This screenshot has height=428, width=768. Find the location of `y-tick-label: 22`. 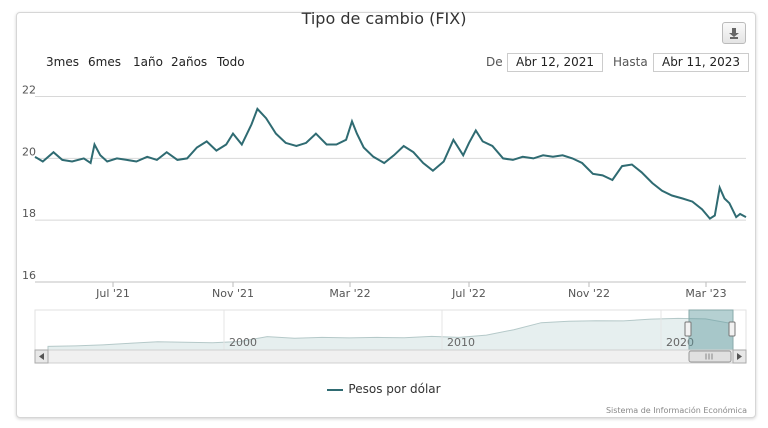

y-tick-label: 22 is located at coordinates (29, 90).